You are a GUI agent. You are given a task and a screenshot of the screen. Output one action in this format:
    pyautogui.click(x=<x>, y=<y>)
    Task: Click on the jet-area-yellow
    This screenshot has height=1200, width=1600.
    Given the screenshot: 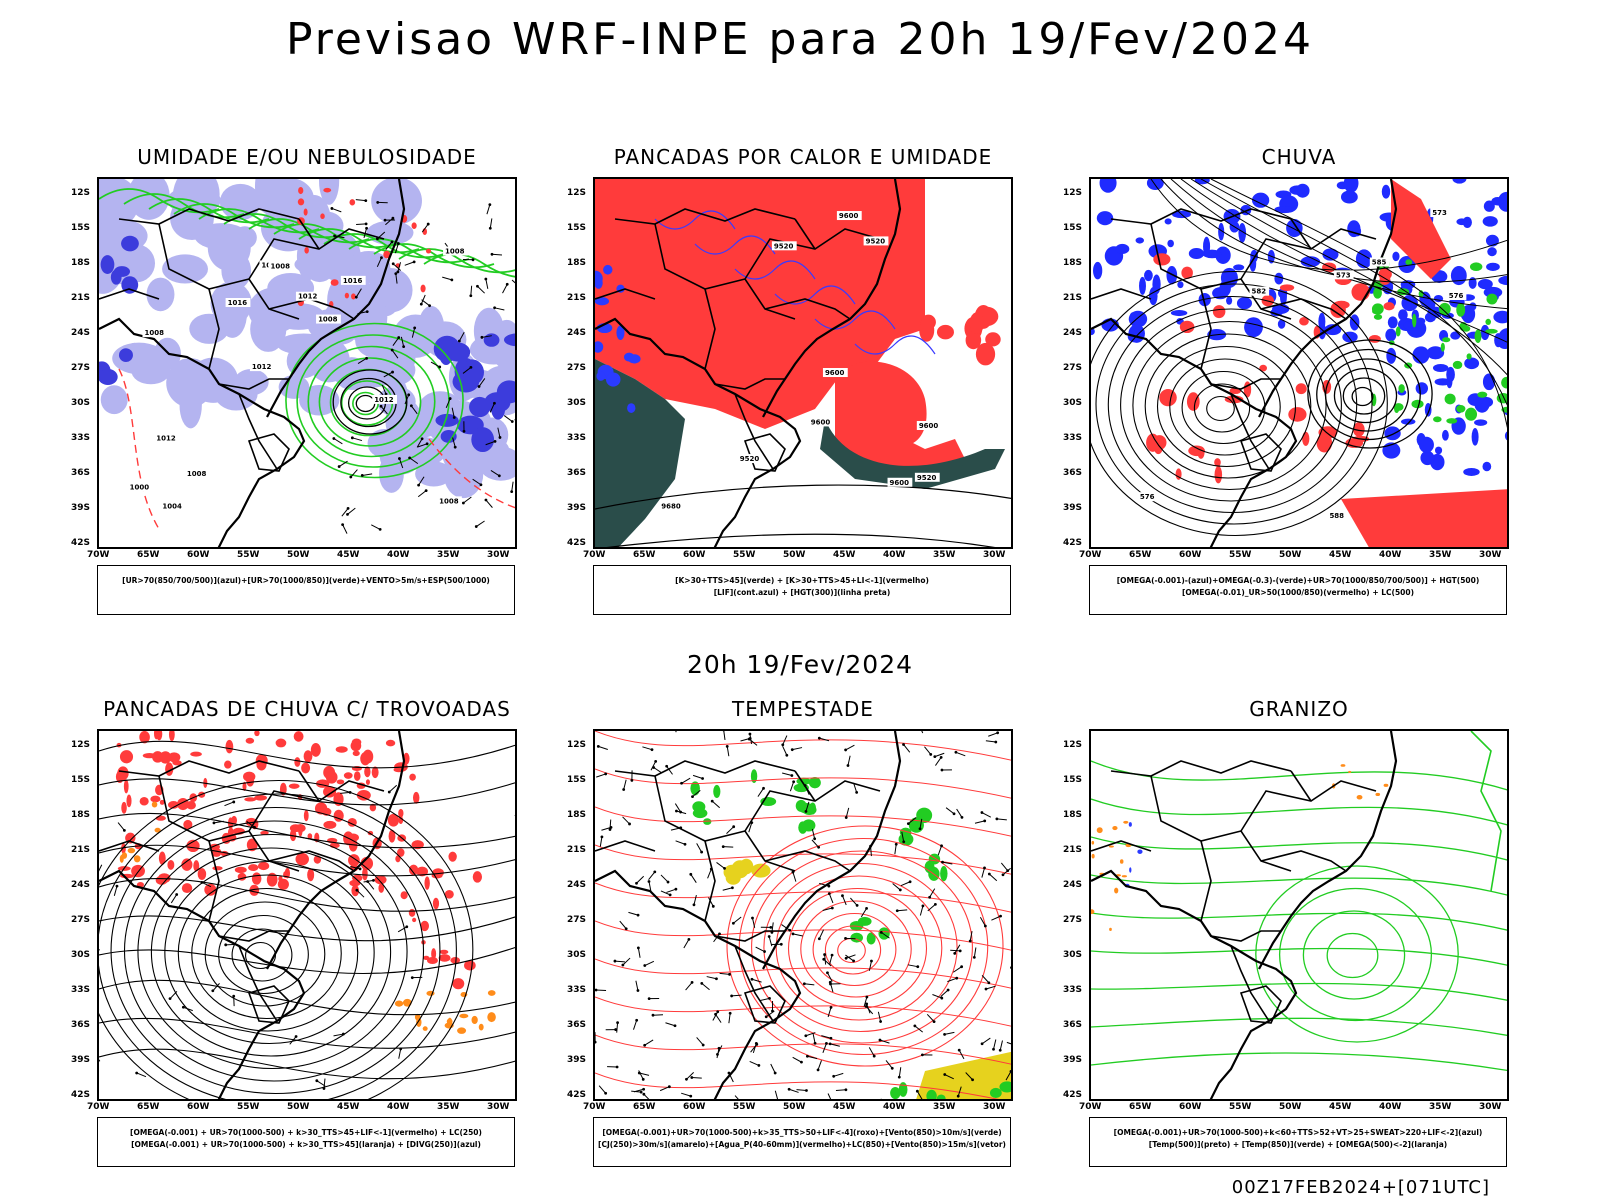 What is the action you would take?
    pyautogui.click(x=740, y=869)
    